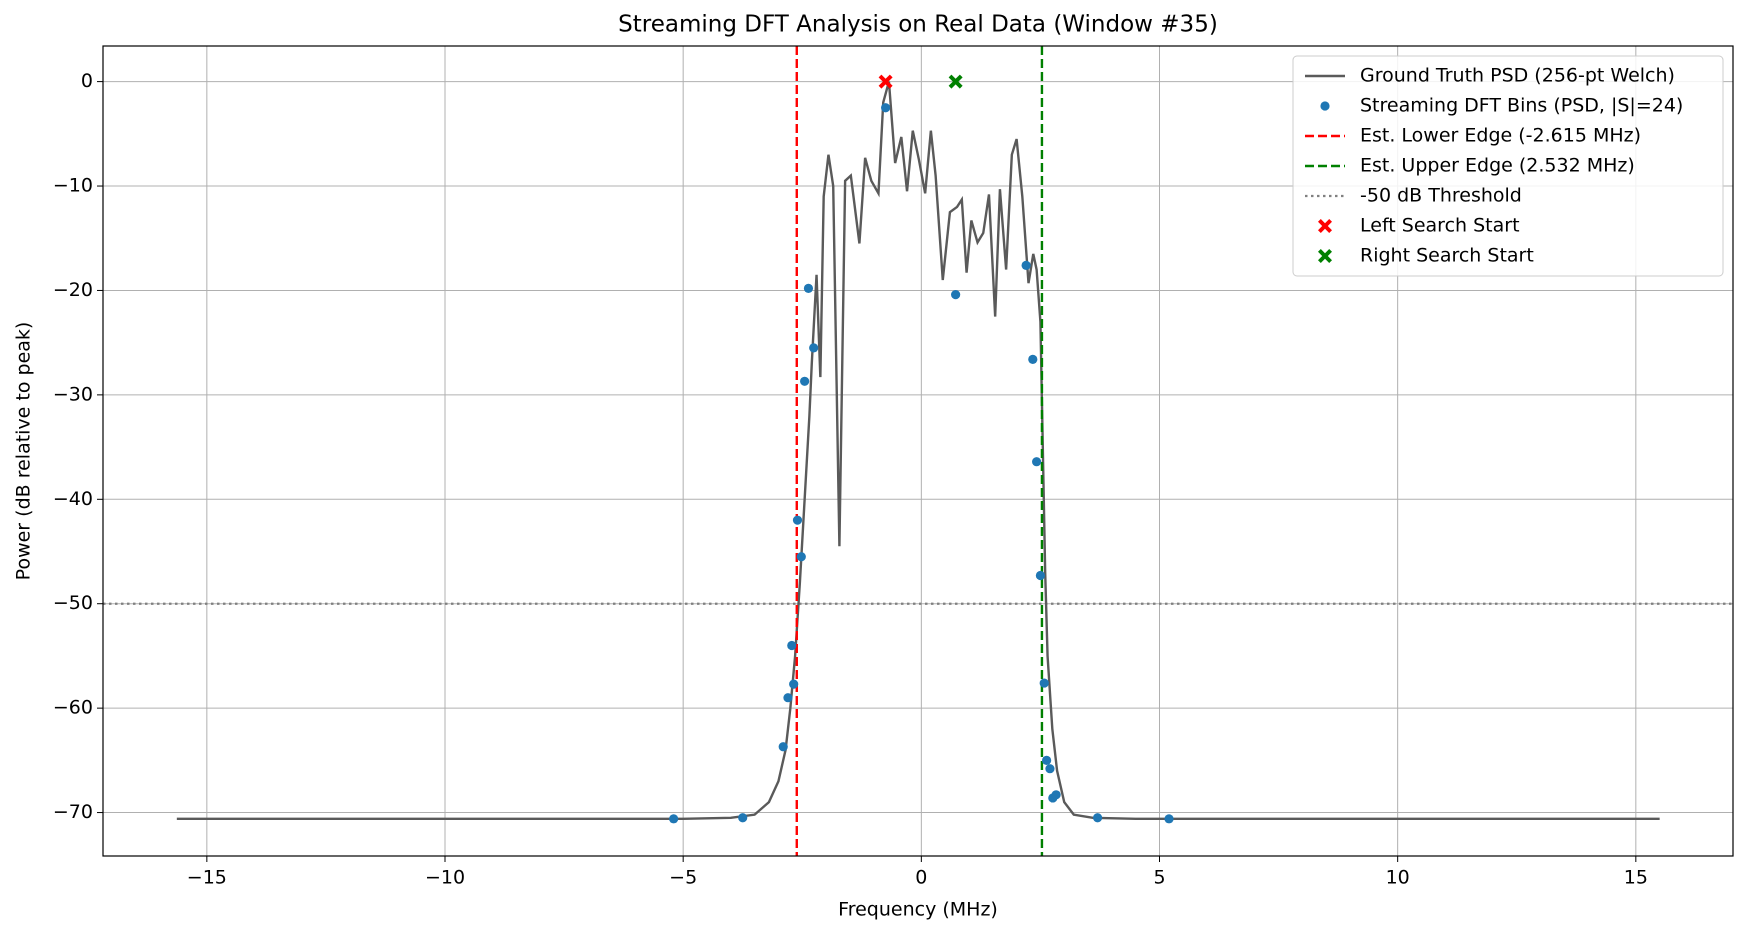 The width and height of the screenshot is (1744, 932). I want to click on y-tick-label: 0, so click(87, 81).